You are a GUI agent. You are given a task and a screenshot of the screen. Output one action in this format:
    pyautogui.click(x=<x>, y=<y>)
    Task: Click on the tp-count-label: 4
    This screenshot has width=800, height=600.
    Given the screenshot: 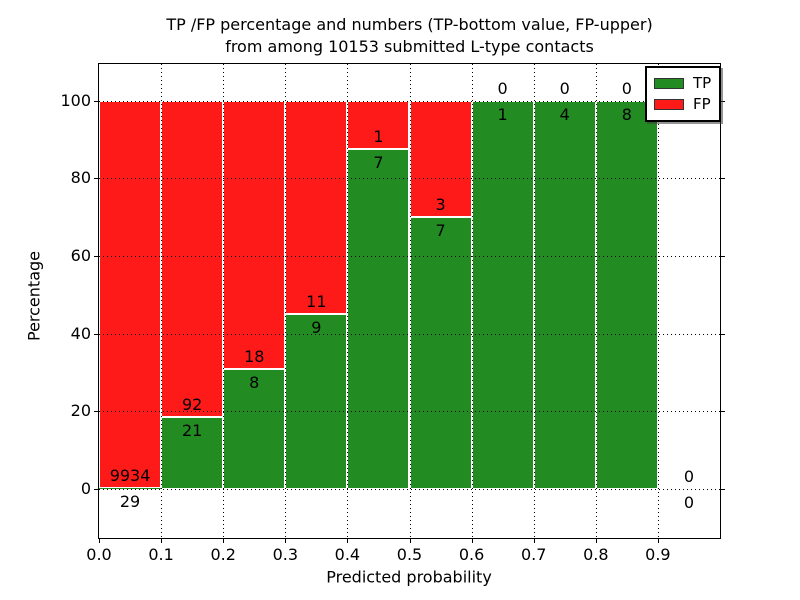 What is the action you would take?
    pyautogui.click(x=564, y=114)
    